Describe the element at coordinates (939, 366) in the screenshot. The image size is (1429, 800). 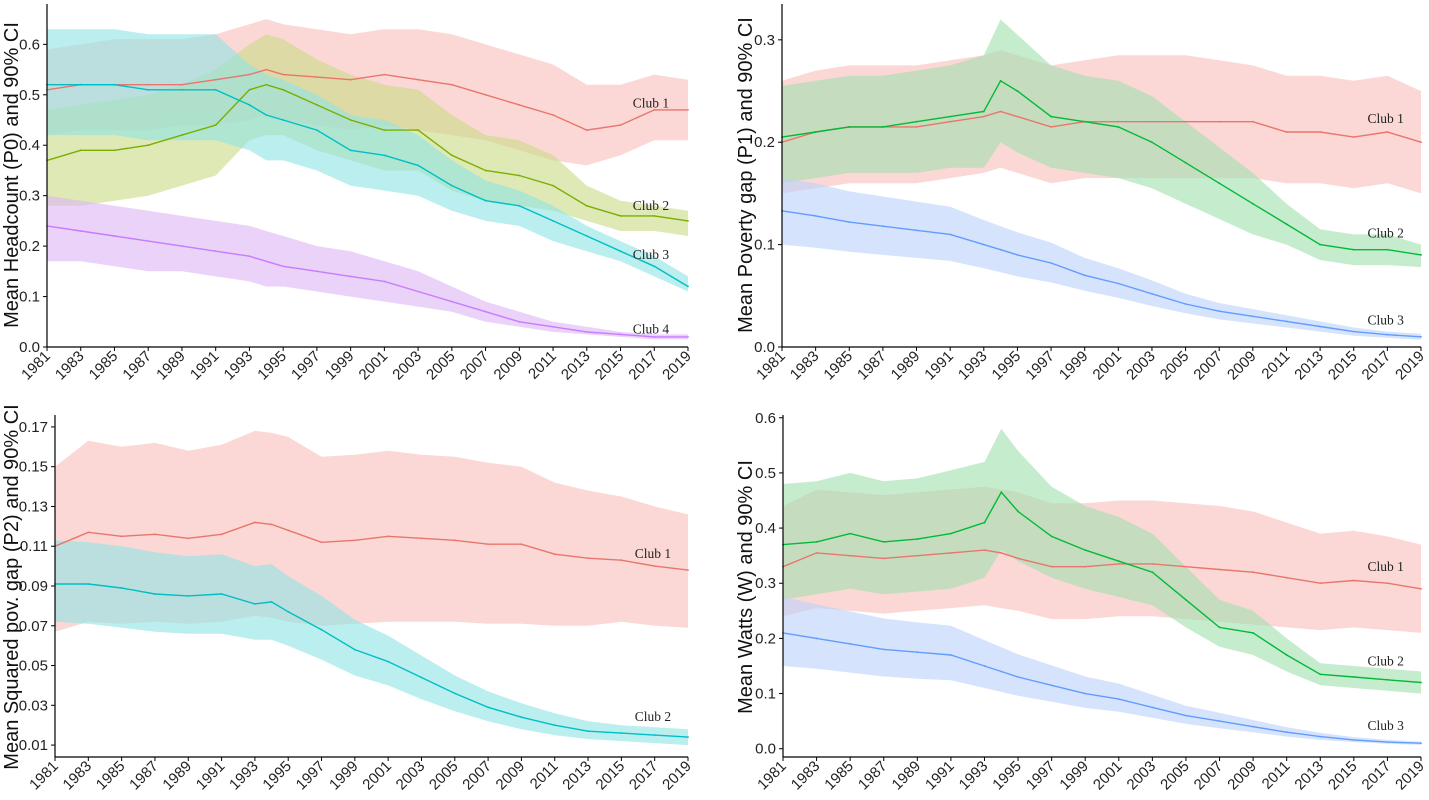
I see `x-tick-label: 1991` at that location.